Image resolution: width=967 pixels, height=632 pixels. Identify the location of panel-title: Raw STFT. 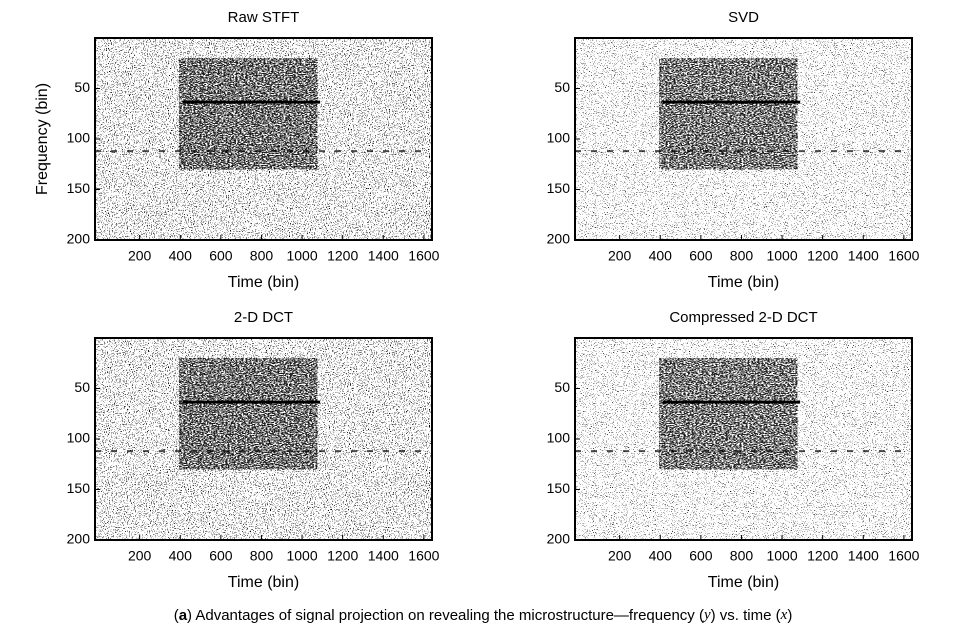
(264, 17).